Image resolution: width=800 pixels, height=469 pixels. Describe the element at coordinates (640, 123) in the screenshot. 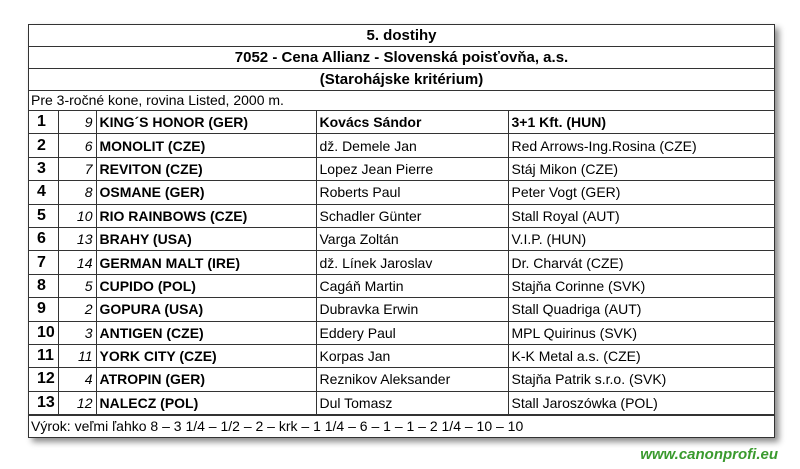

I see `owner: 3+1 Kft. (HUN)` at that location.